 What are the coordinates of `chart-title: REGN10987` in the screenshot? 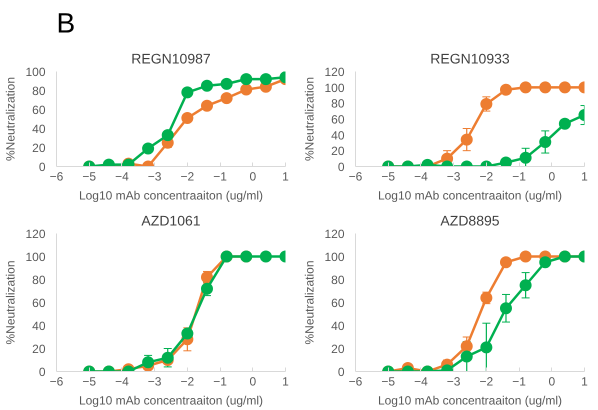 It's located at (171, 58).